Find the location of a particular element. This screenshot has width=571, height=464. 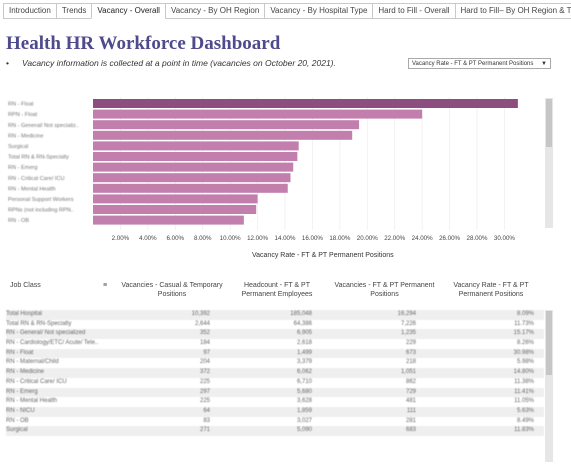

table-cell: Total RN & RN-Specialty is located at coordinates (39, 323).